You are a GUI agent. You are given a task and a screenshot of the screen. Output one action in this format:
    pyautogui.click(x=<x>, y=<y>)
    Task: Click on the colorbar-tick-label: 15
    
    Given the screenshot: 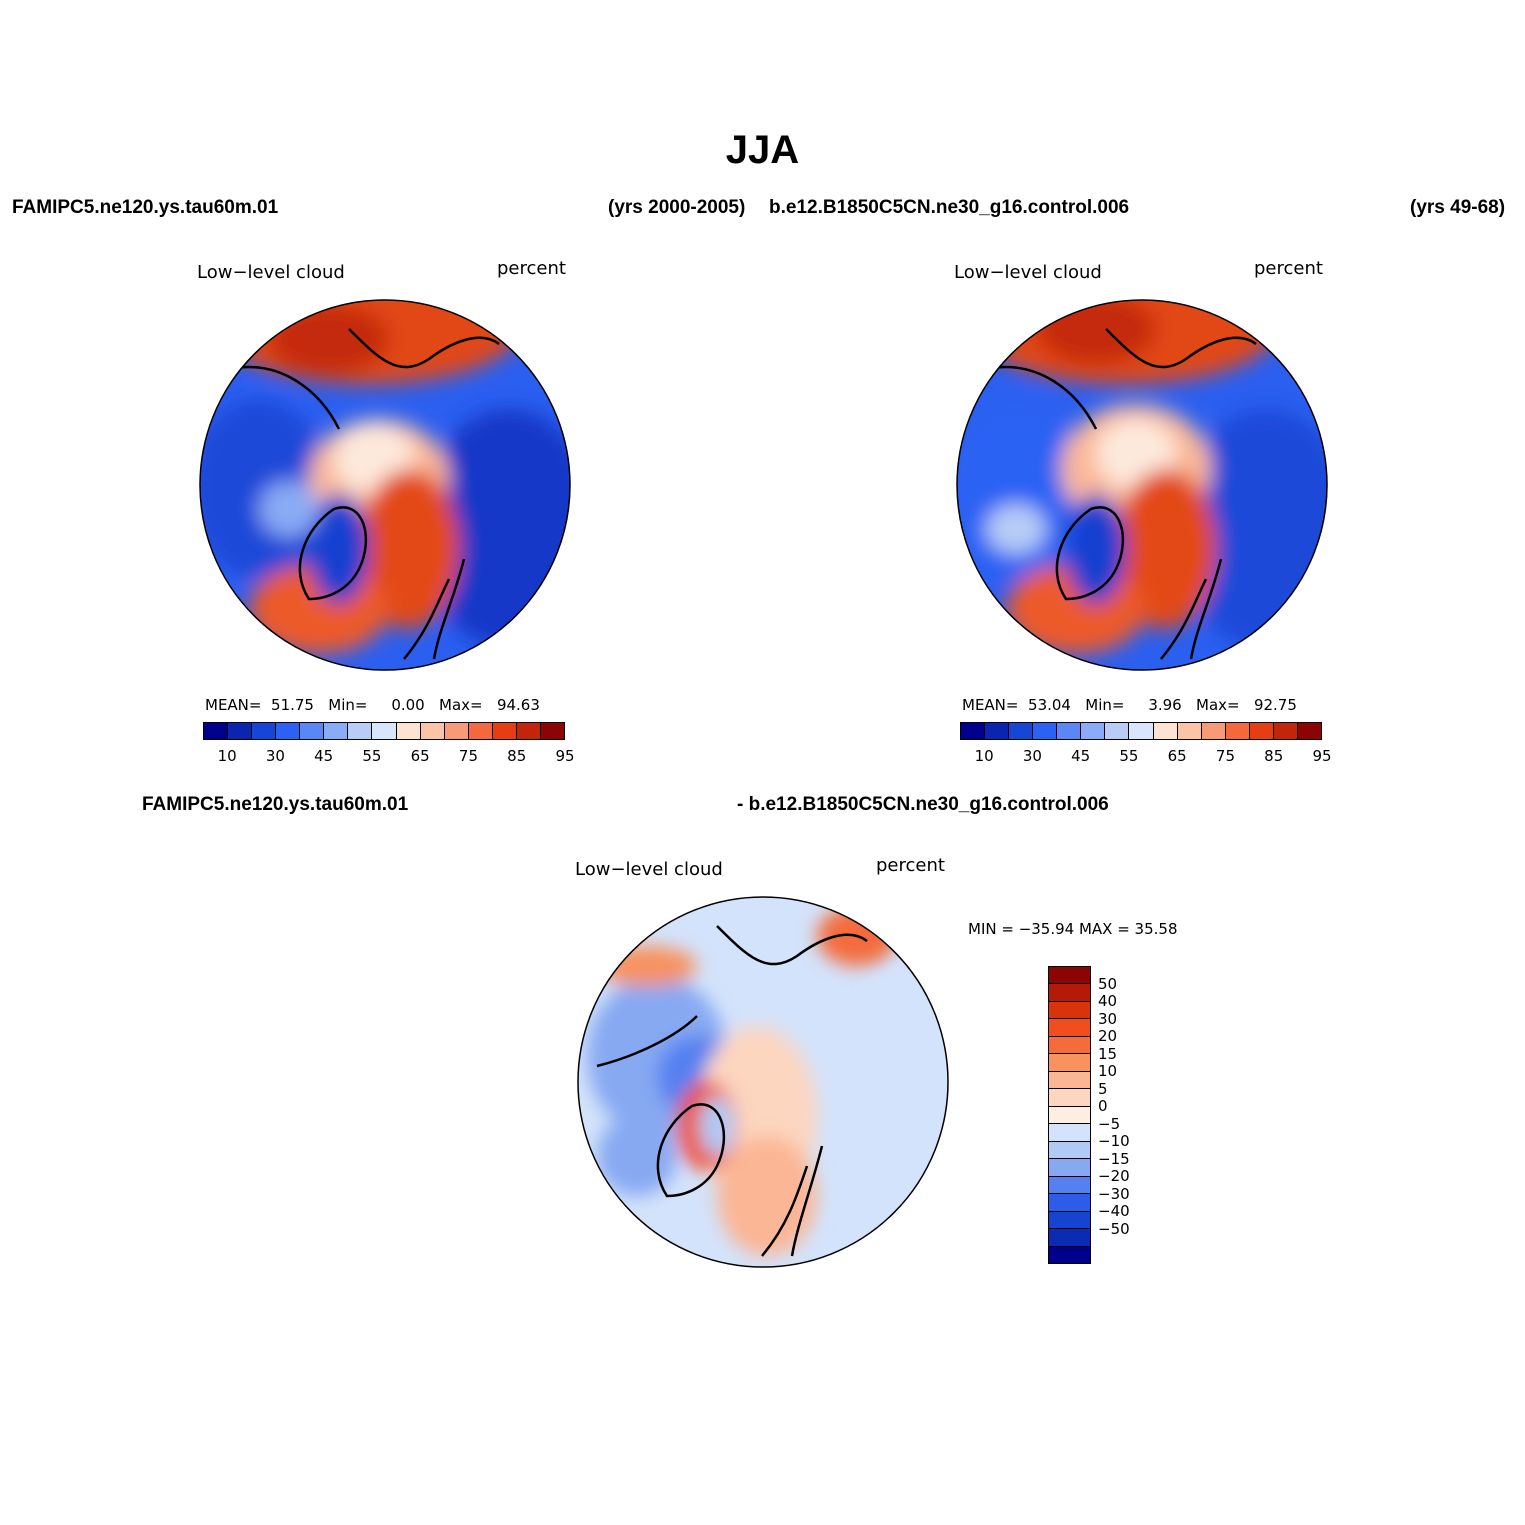 What is the action you would take?
    pyautogui.click(x=1108, y=1053)
    